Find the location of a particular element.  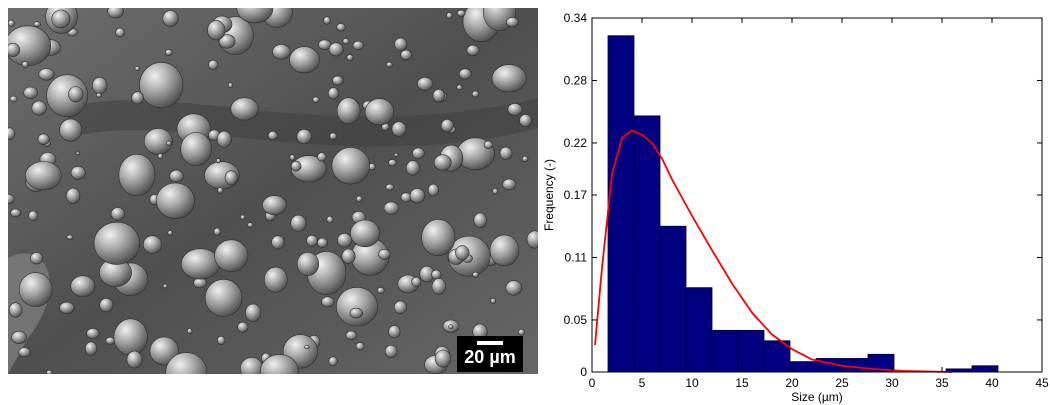

sem-shadow-band is located at coordinates (303, 122).